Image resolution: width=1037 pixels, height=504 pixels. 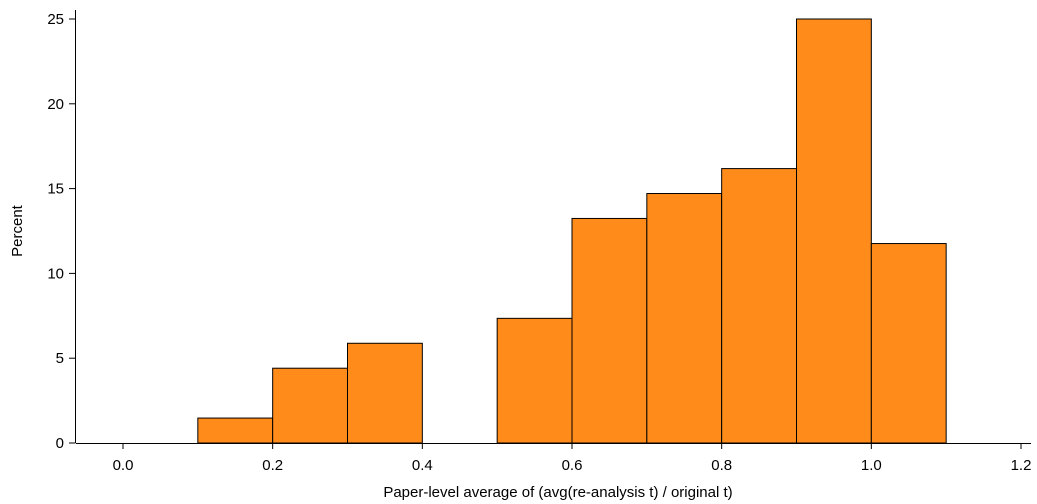 What do you see at coordinates (55, 273) in the screenshot?
I see `y-tick-label-2: 10` at bounding box center [55, 273].